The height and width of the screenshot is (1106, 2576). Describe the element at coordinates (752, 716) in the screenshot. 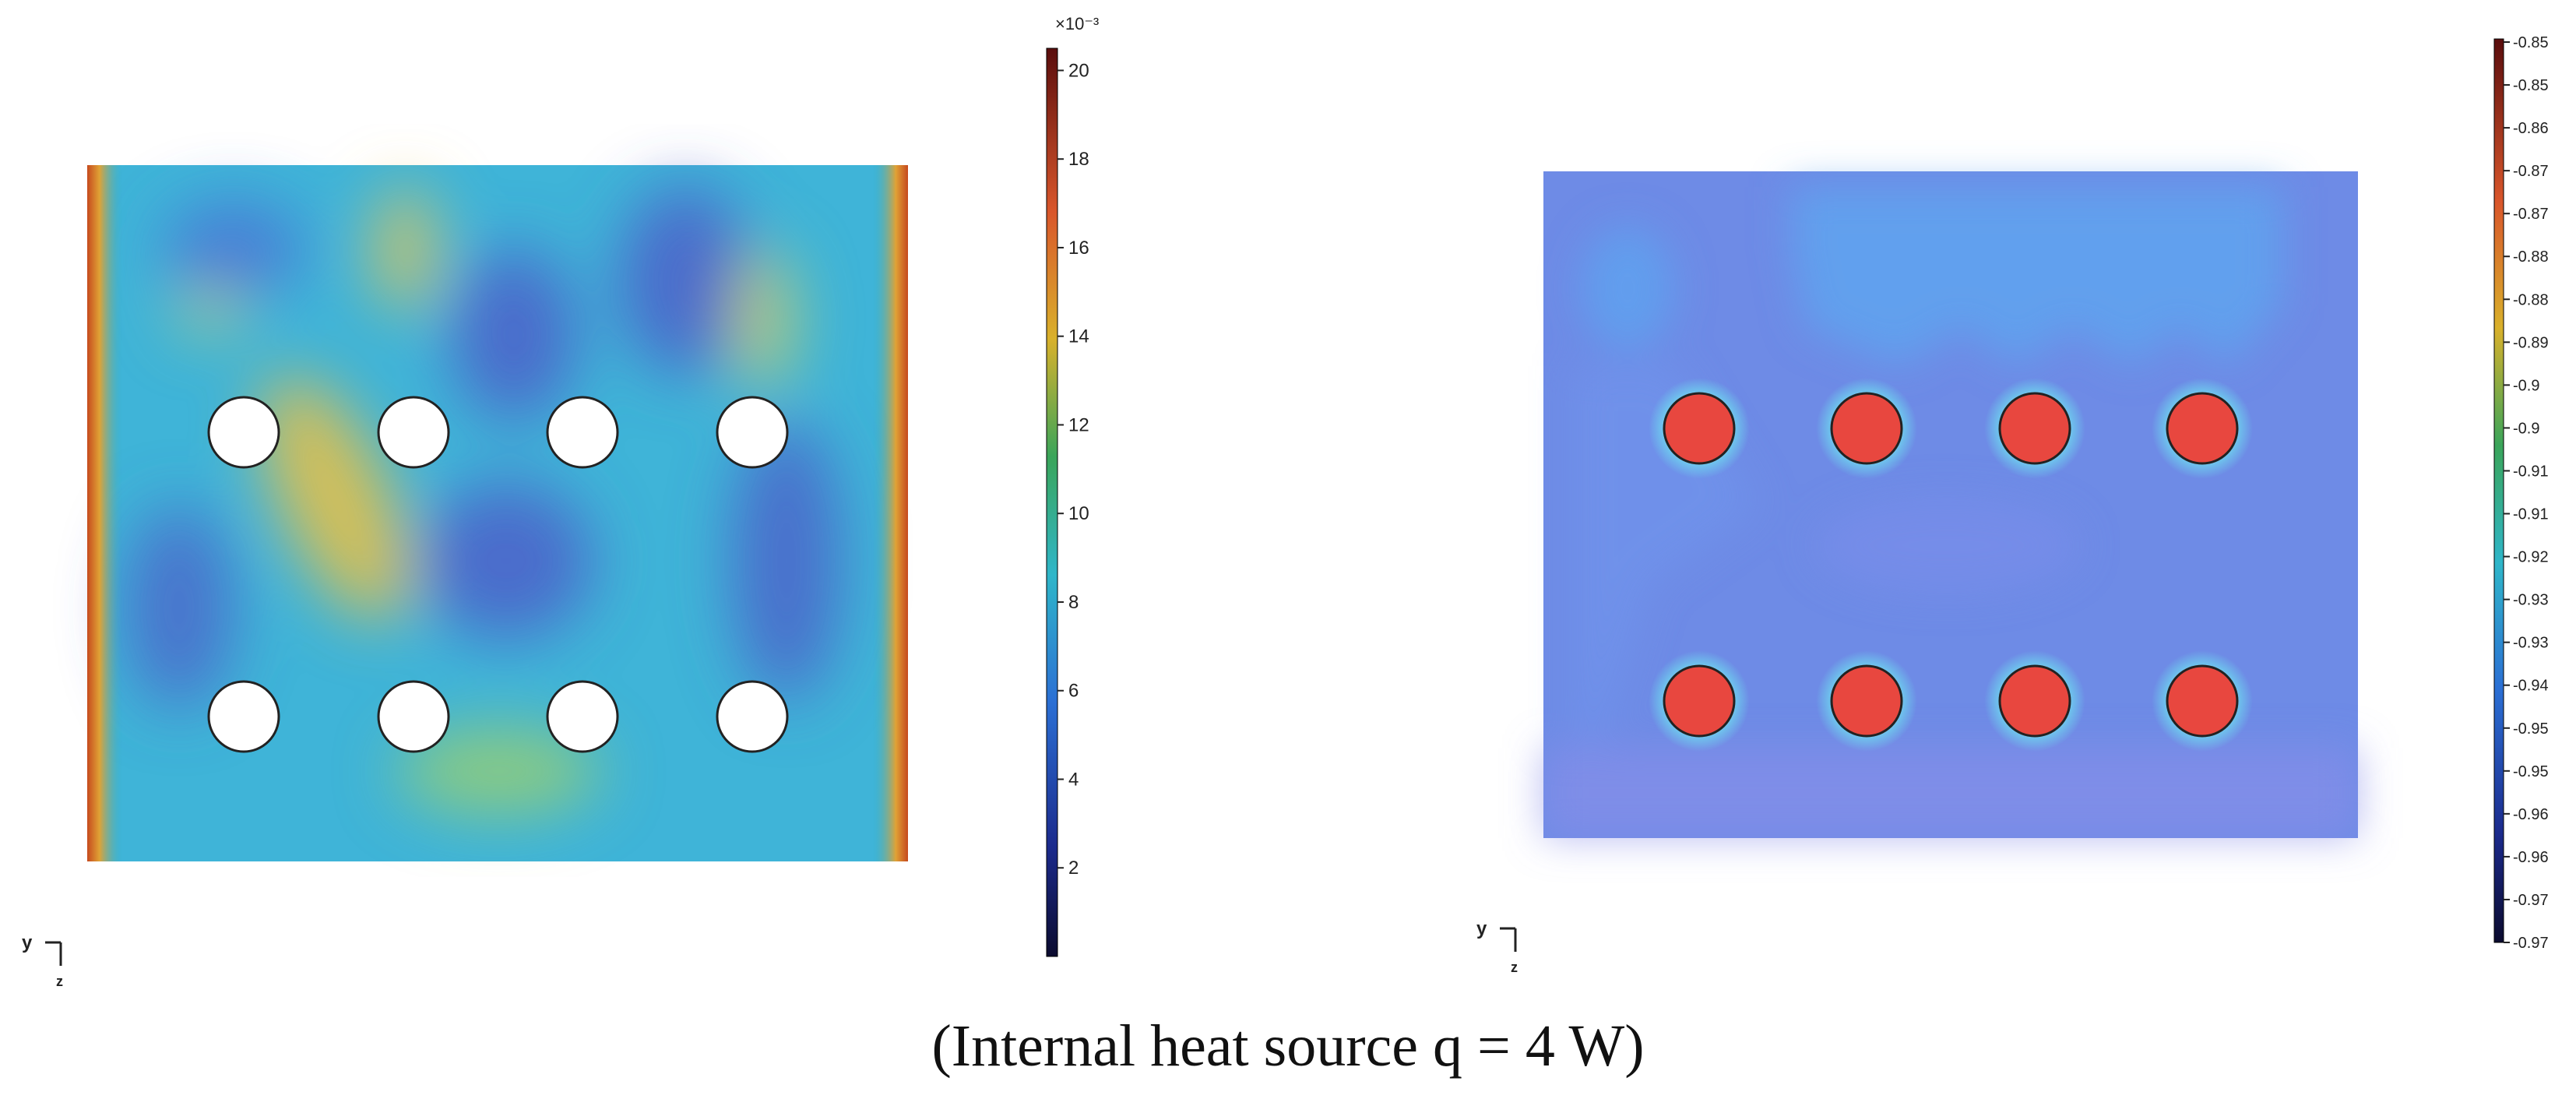

I see `left-obstacle-r2-c4` at that location.